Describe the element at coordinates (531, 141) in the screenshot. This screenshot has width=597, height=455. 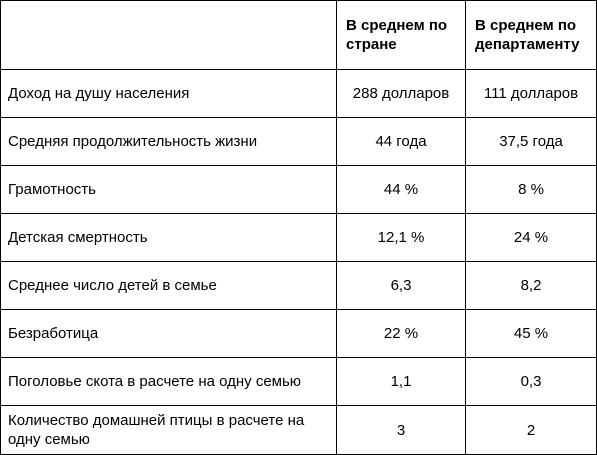
I see `department-value: 37,5 года` at that location.